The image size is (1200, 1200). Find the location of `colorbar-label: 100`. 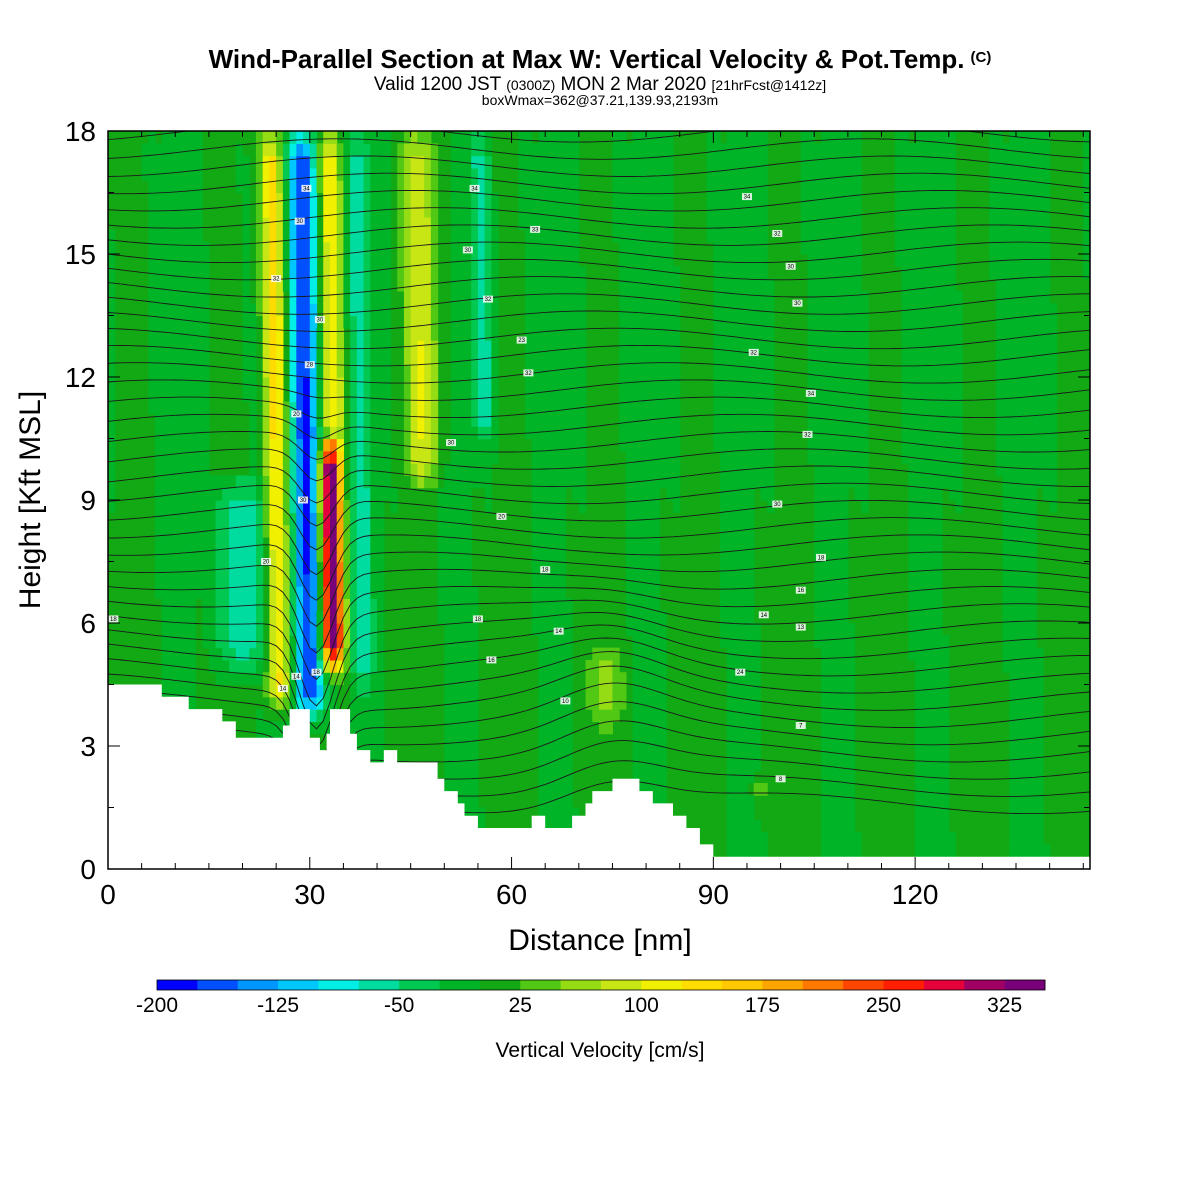

colorbar-label: 100 is located at coordinates (641, 1005).